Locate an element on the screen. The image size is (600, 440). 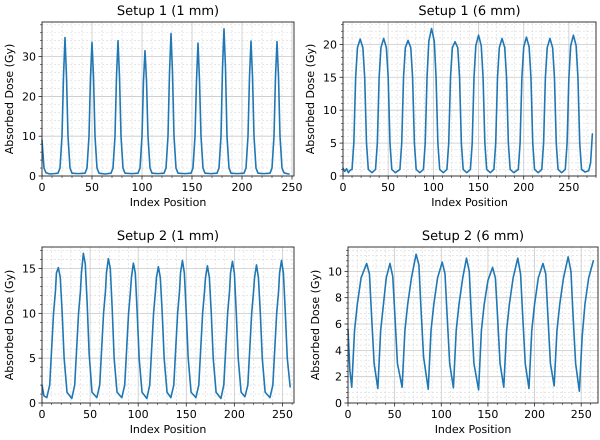
chart-title: Setup 1 (1 mm) is located at coordinates (168, 11).